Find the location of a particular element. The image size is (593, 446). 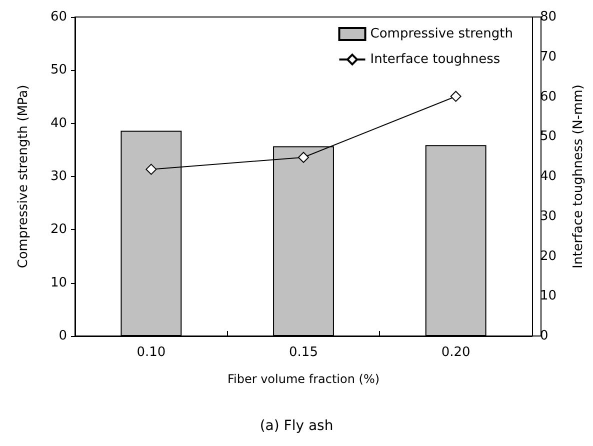

x-tick-label: 0.10 is located at coordinates (151, 352).